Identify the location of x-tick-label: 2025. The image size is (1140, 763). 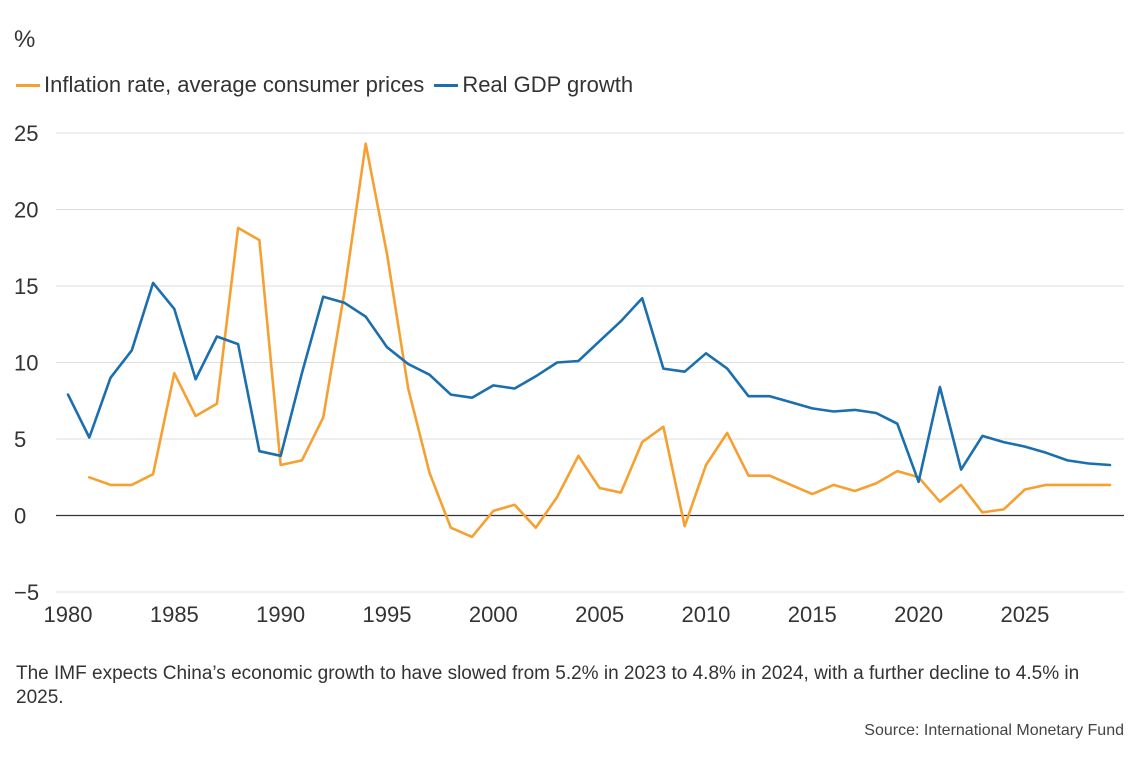
(1024, 614).